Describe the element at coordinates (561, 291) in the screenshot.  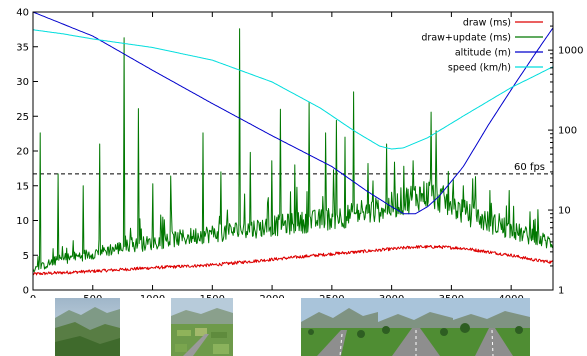
I see `y2-tick-label: 1` at that location.